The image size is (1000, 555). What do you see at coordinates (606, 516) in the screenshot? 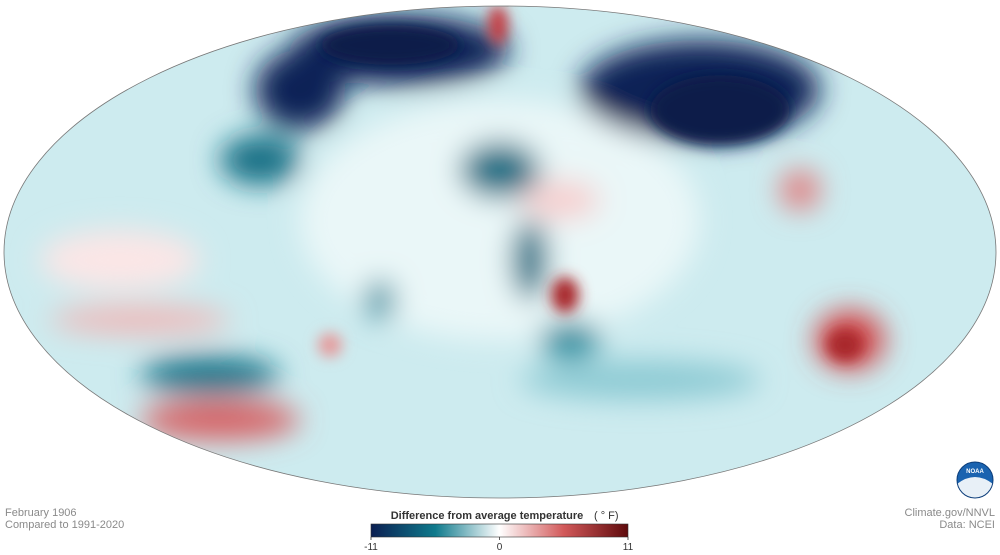
I see `legend-unit: ( ° F)` at bounding box center [606, 516].